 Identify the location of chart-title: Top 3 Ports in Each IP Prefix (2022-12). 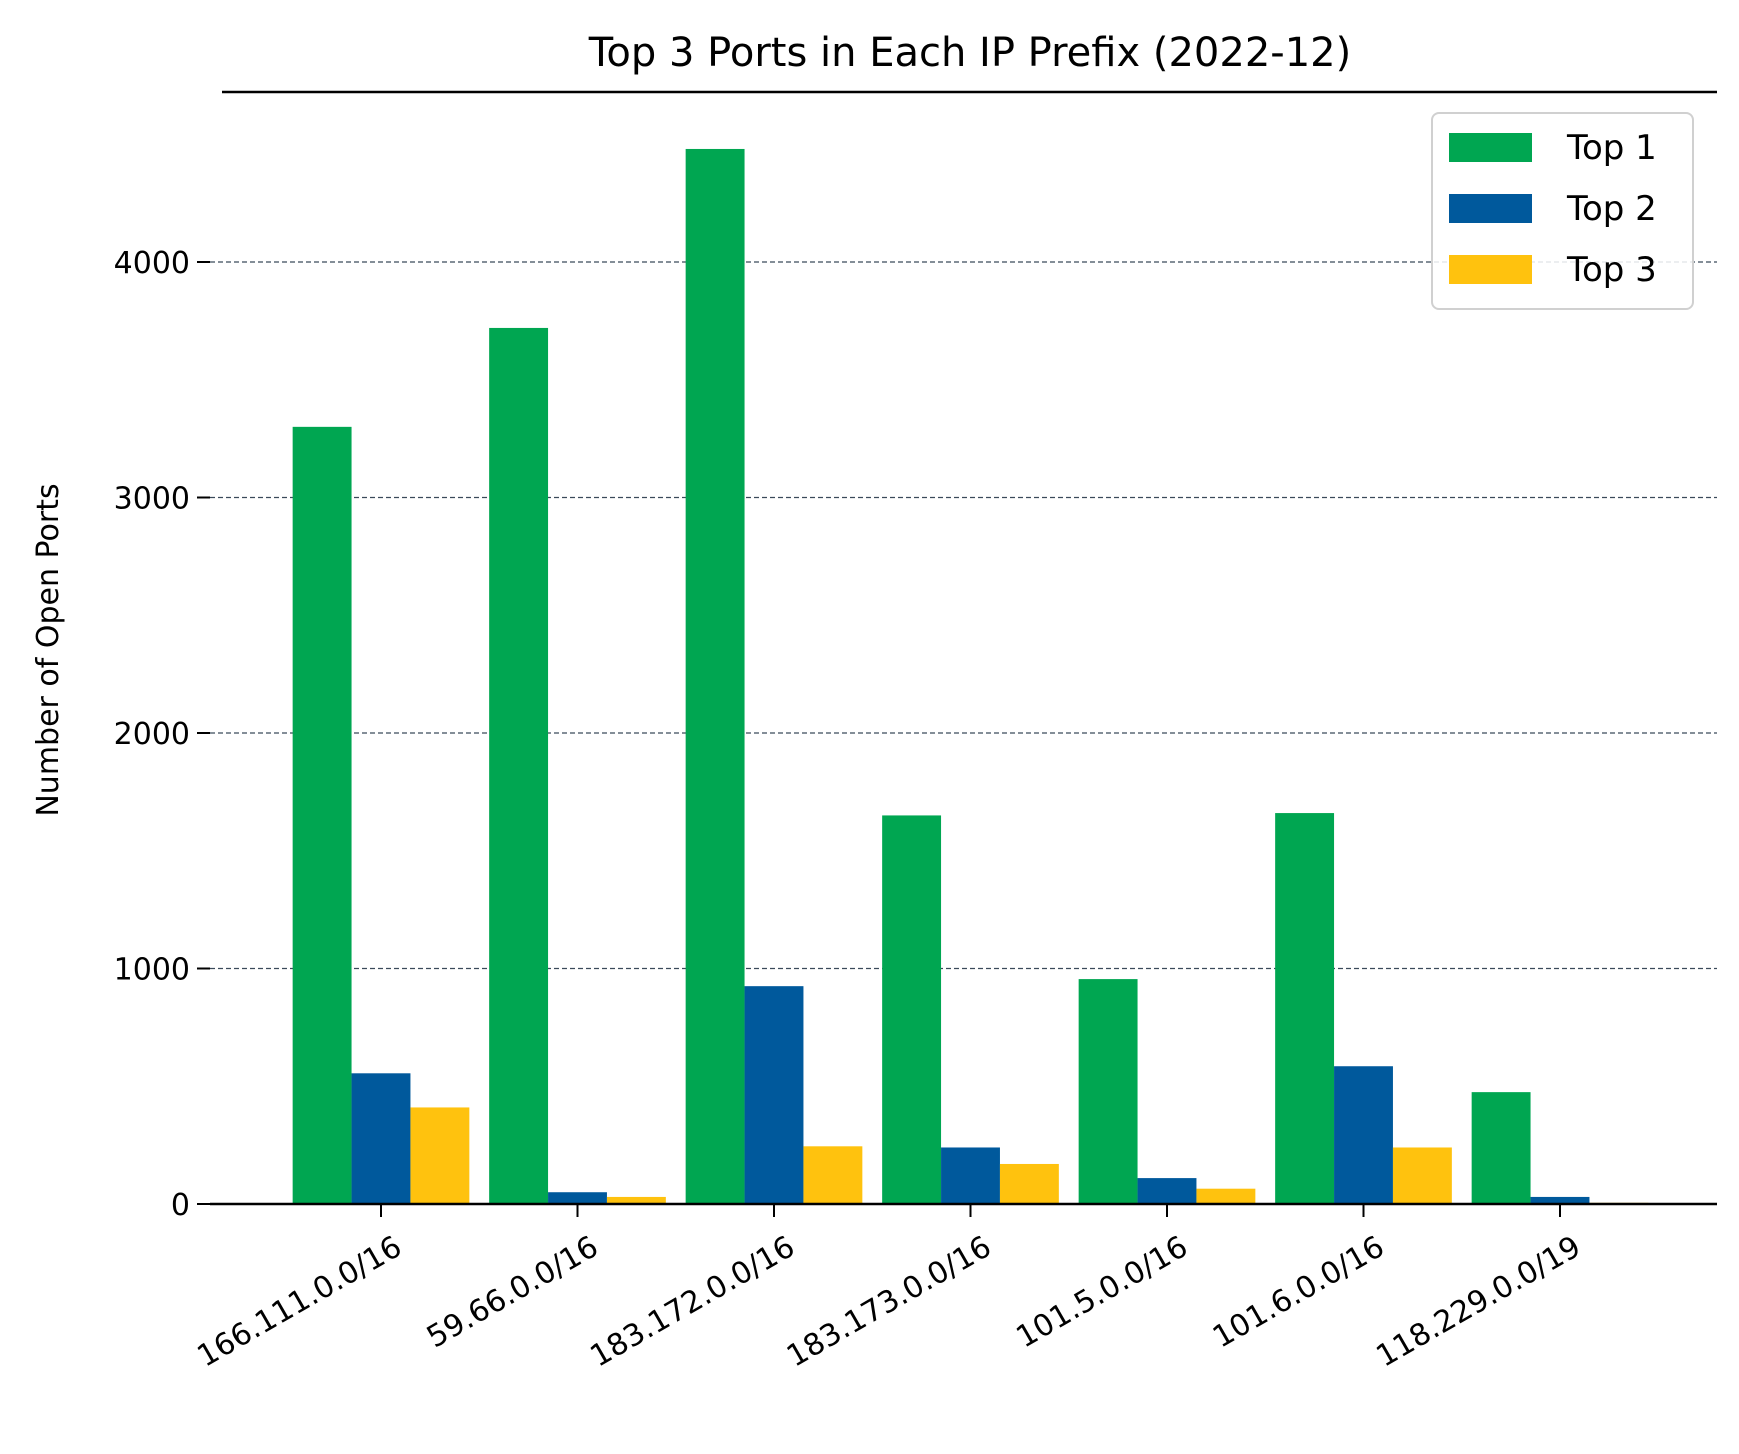
(969, 53).